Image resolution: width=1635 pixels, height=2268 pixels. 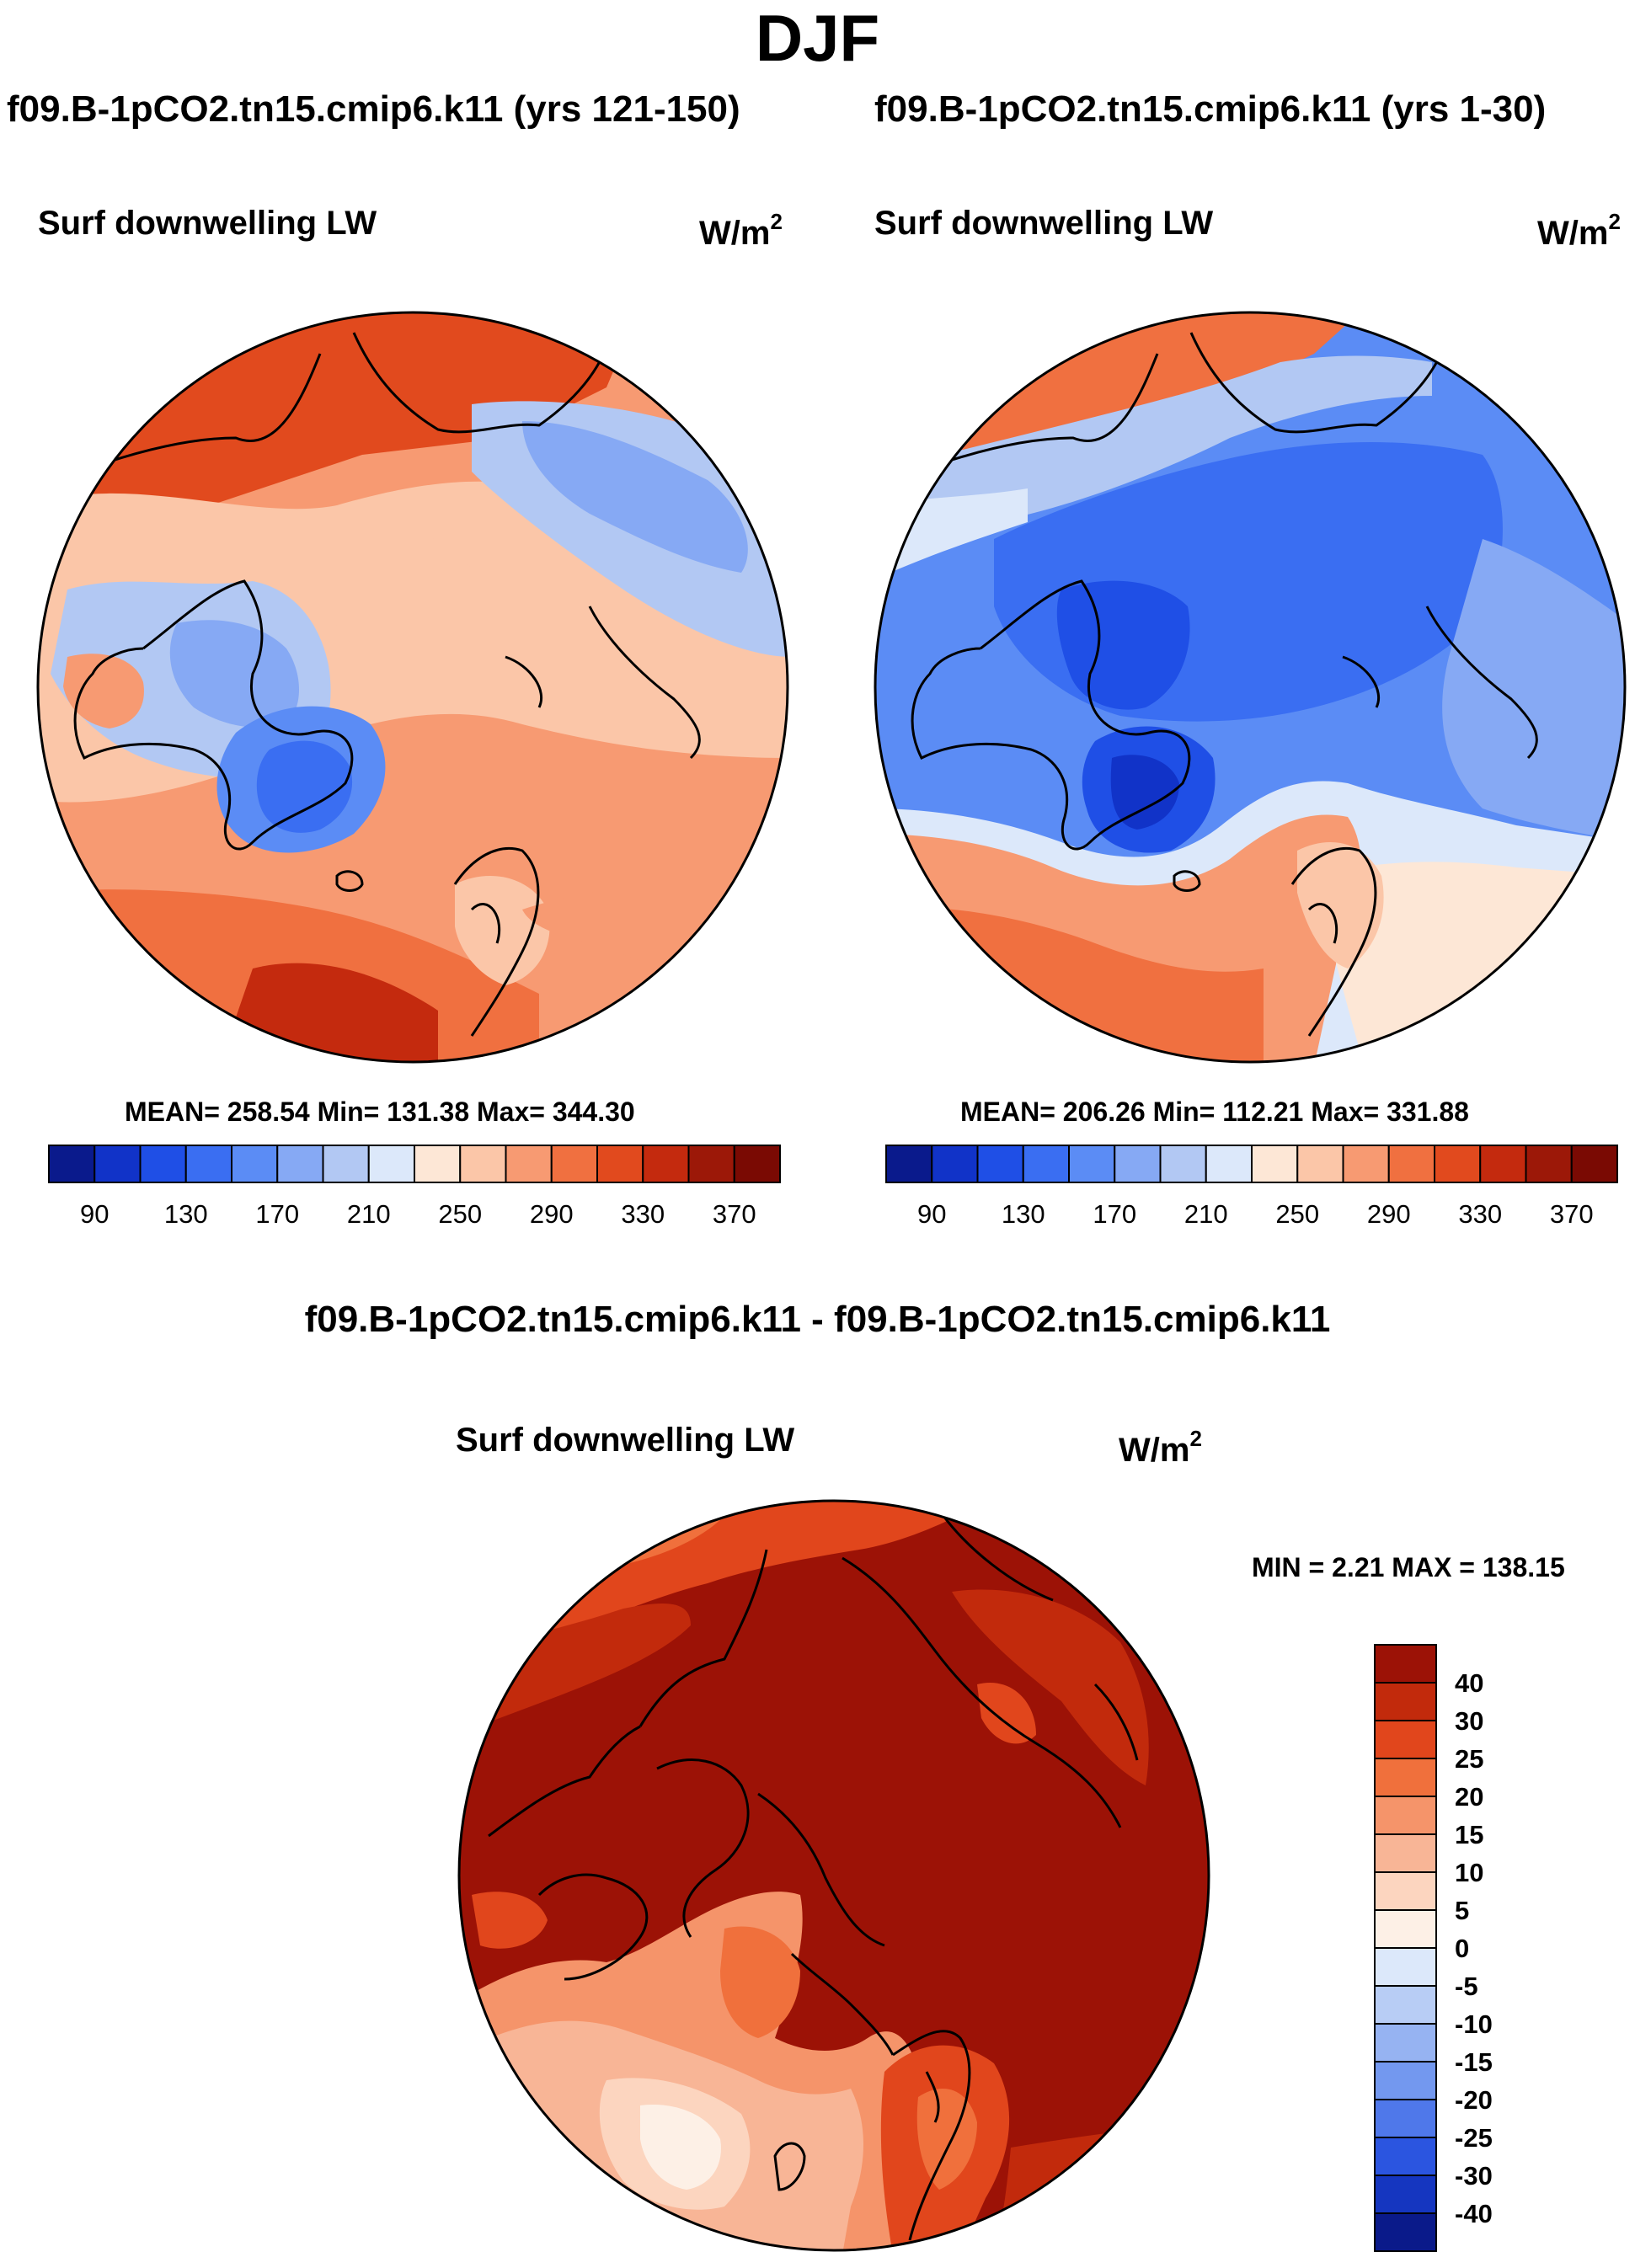 What do you see at coordinates (1469, 1872) in the screenshot?
I see `colorbar-difference-tick-label: 10` at bounding box center [1469, 1872].